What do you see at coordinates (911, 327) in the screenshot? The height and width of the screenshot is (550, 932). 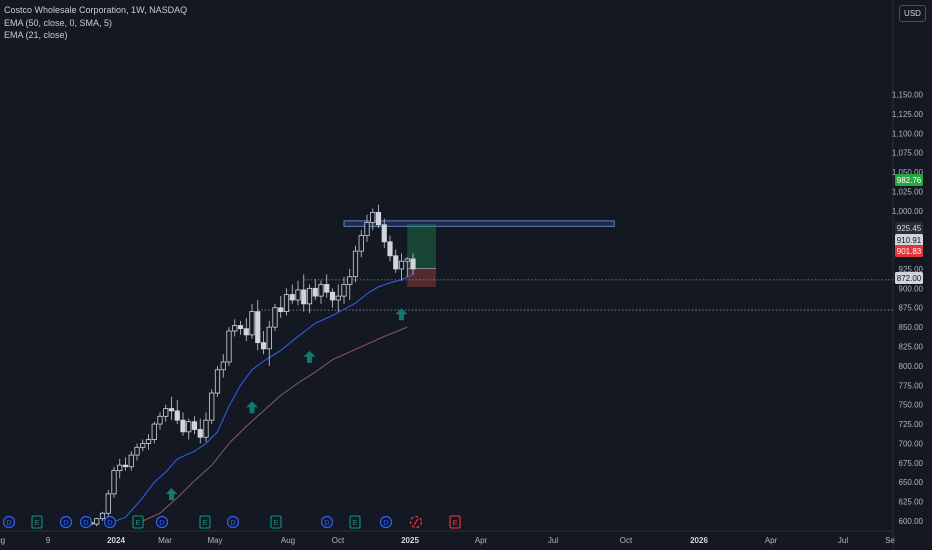 I see `price-tick-label: 850.00` at bounding box center [911, 327].